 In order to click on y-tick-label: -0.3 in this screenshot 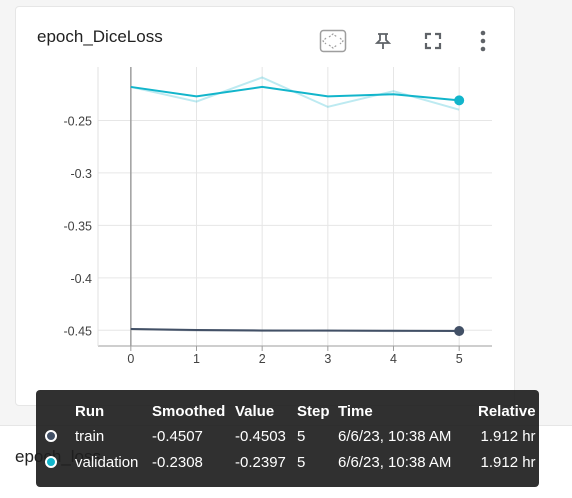, I will do `click(81, 174)`.